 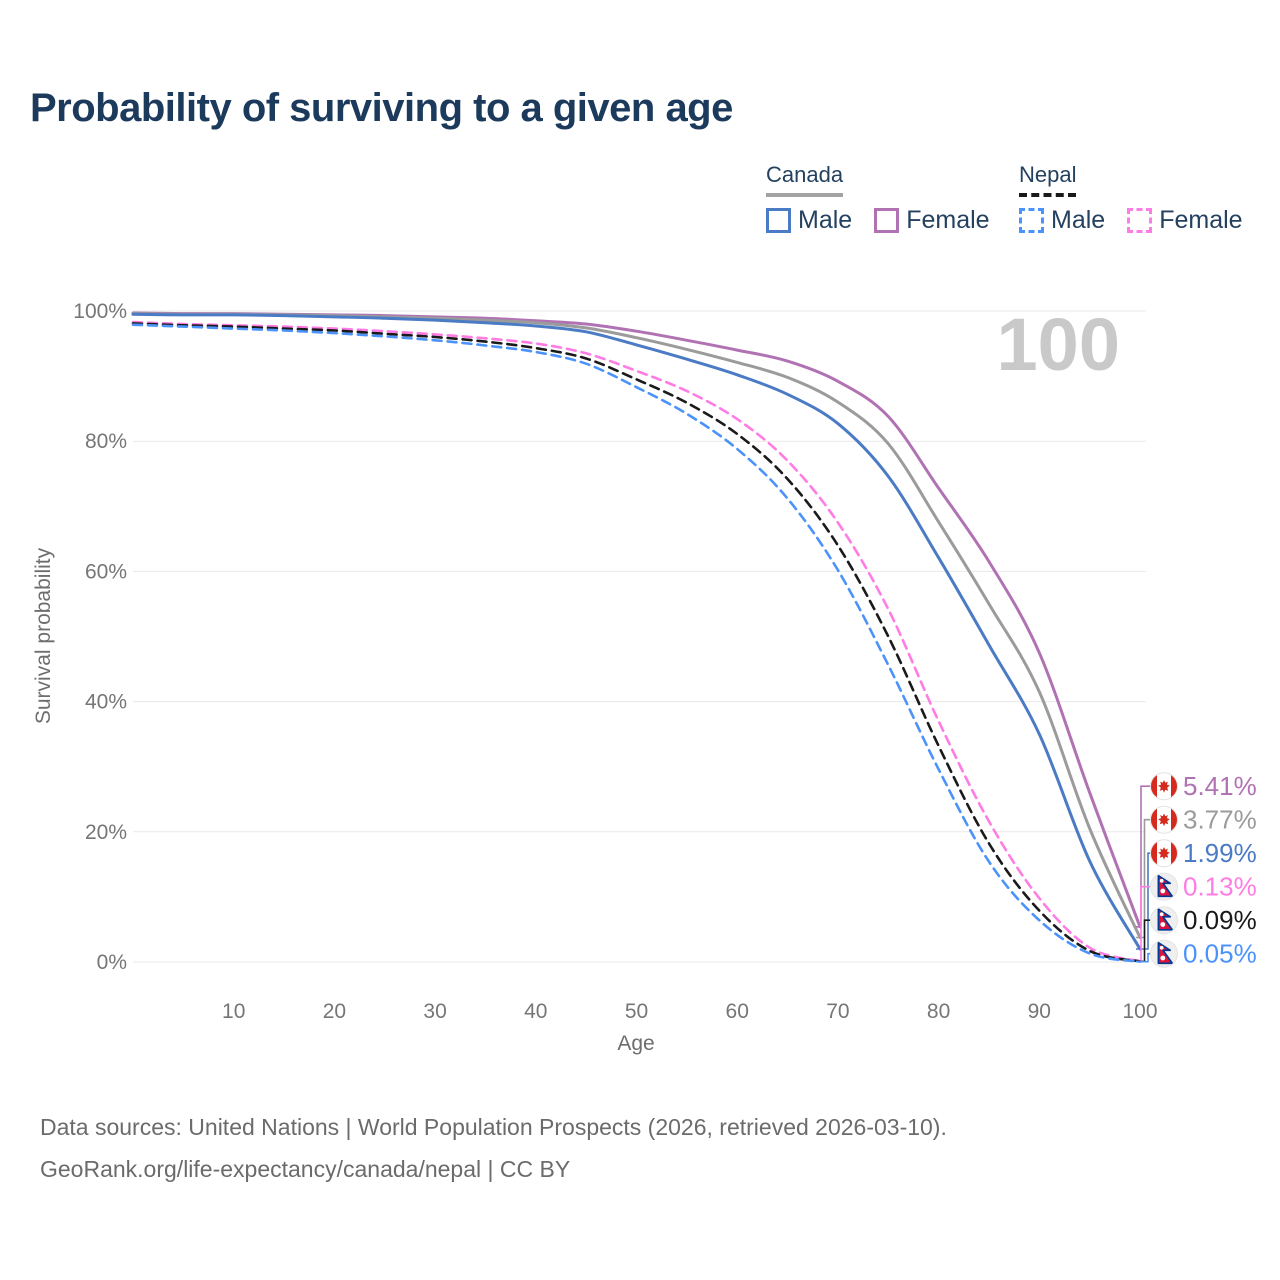 I want to click on x-tick-label: 40, so click(x=535, y=1011).